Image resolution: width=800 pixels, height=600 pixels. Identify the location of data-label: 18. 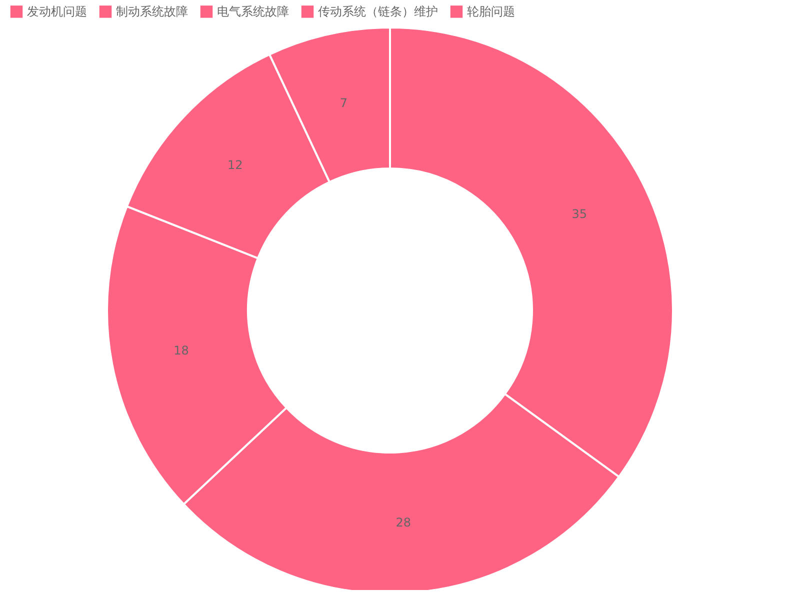
(181, 350).